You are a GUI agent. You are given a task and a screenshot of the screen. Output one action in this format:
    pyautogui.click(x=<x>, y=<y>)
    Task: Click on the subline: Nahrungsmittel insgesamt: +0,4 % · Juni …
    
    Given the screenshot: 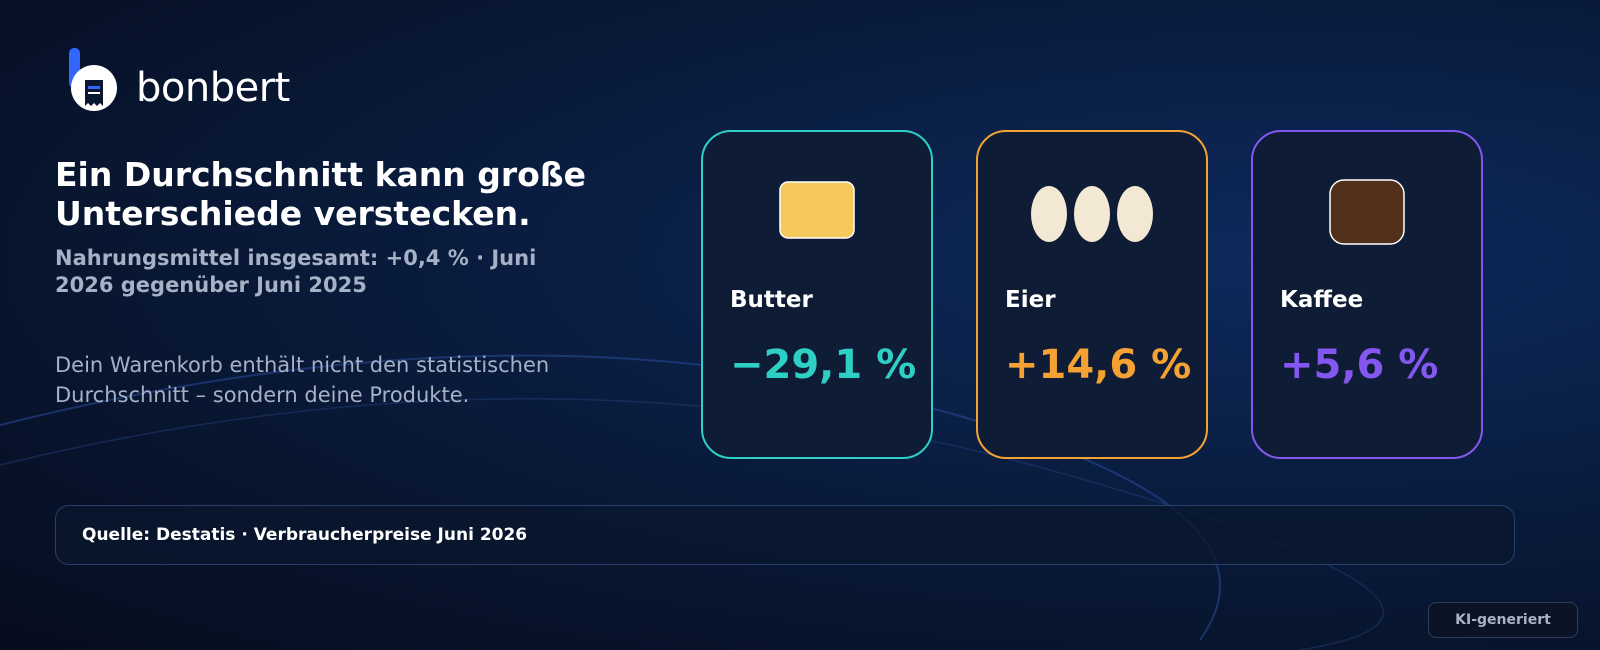 What is the action you would take?
    pyautogui.click(x=296, y=271)
    